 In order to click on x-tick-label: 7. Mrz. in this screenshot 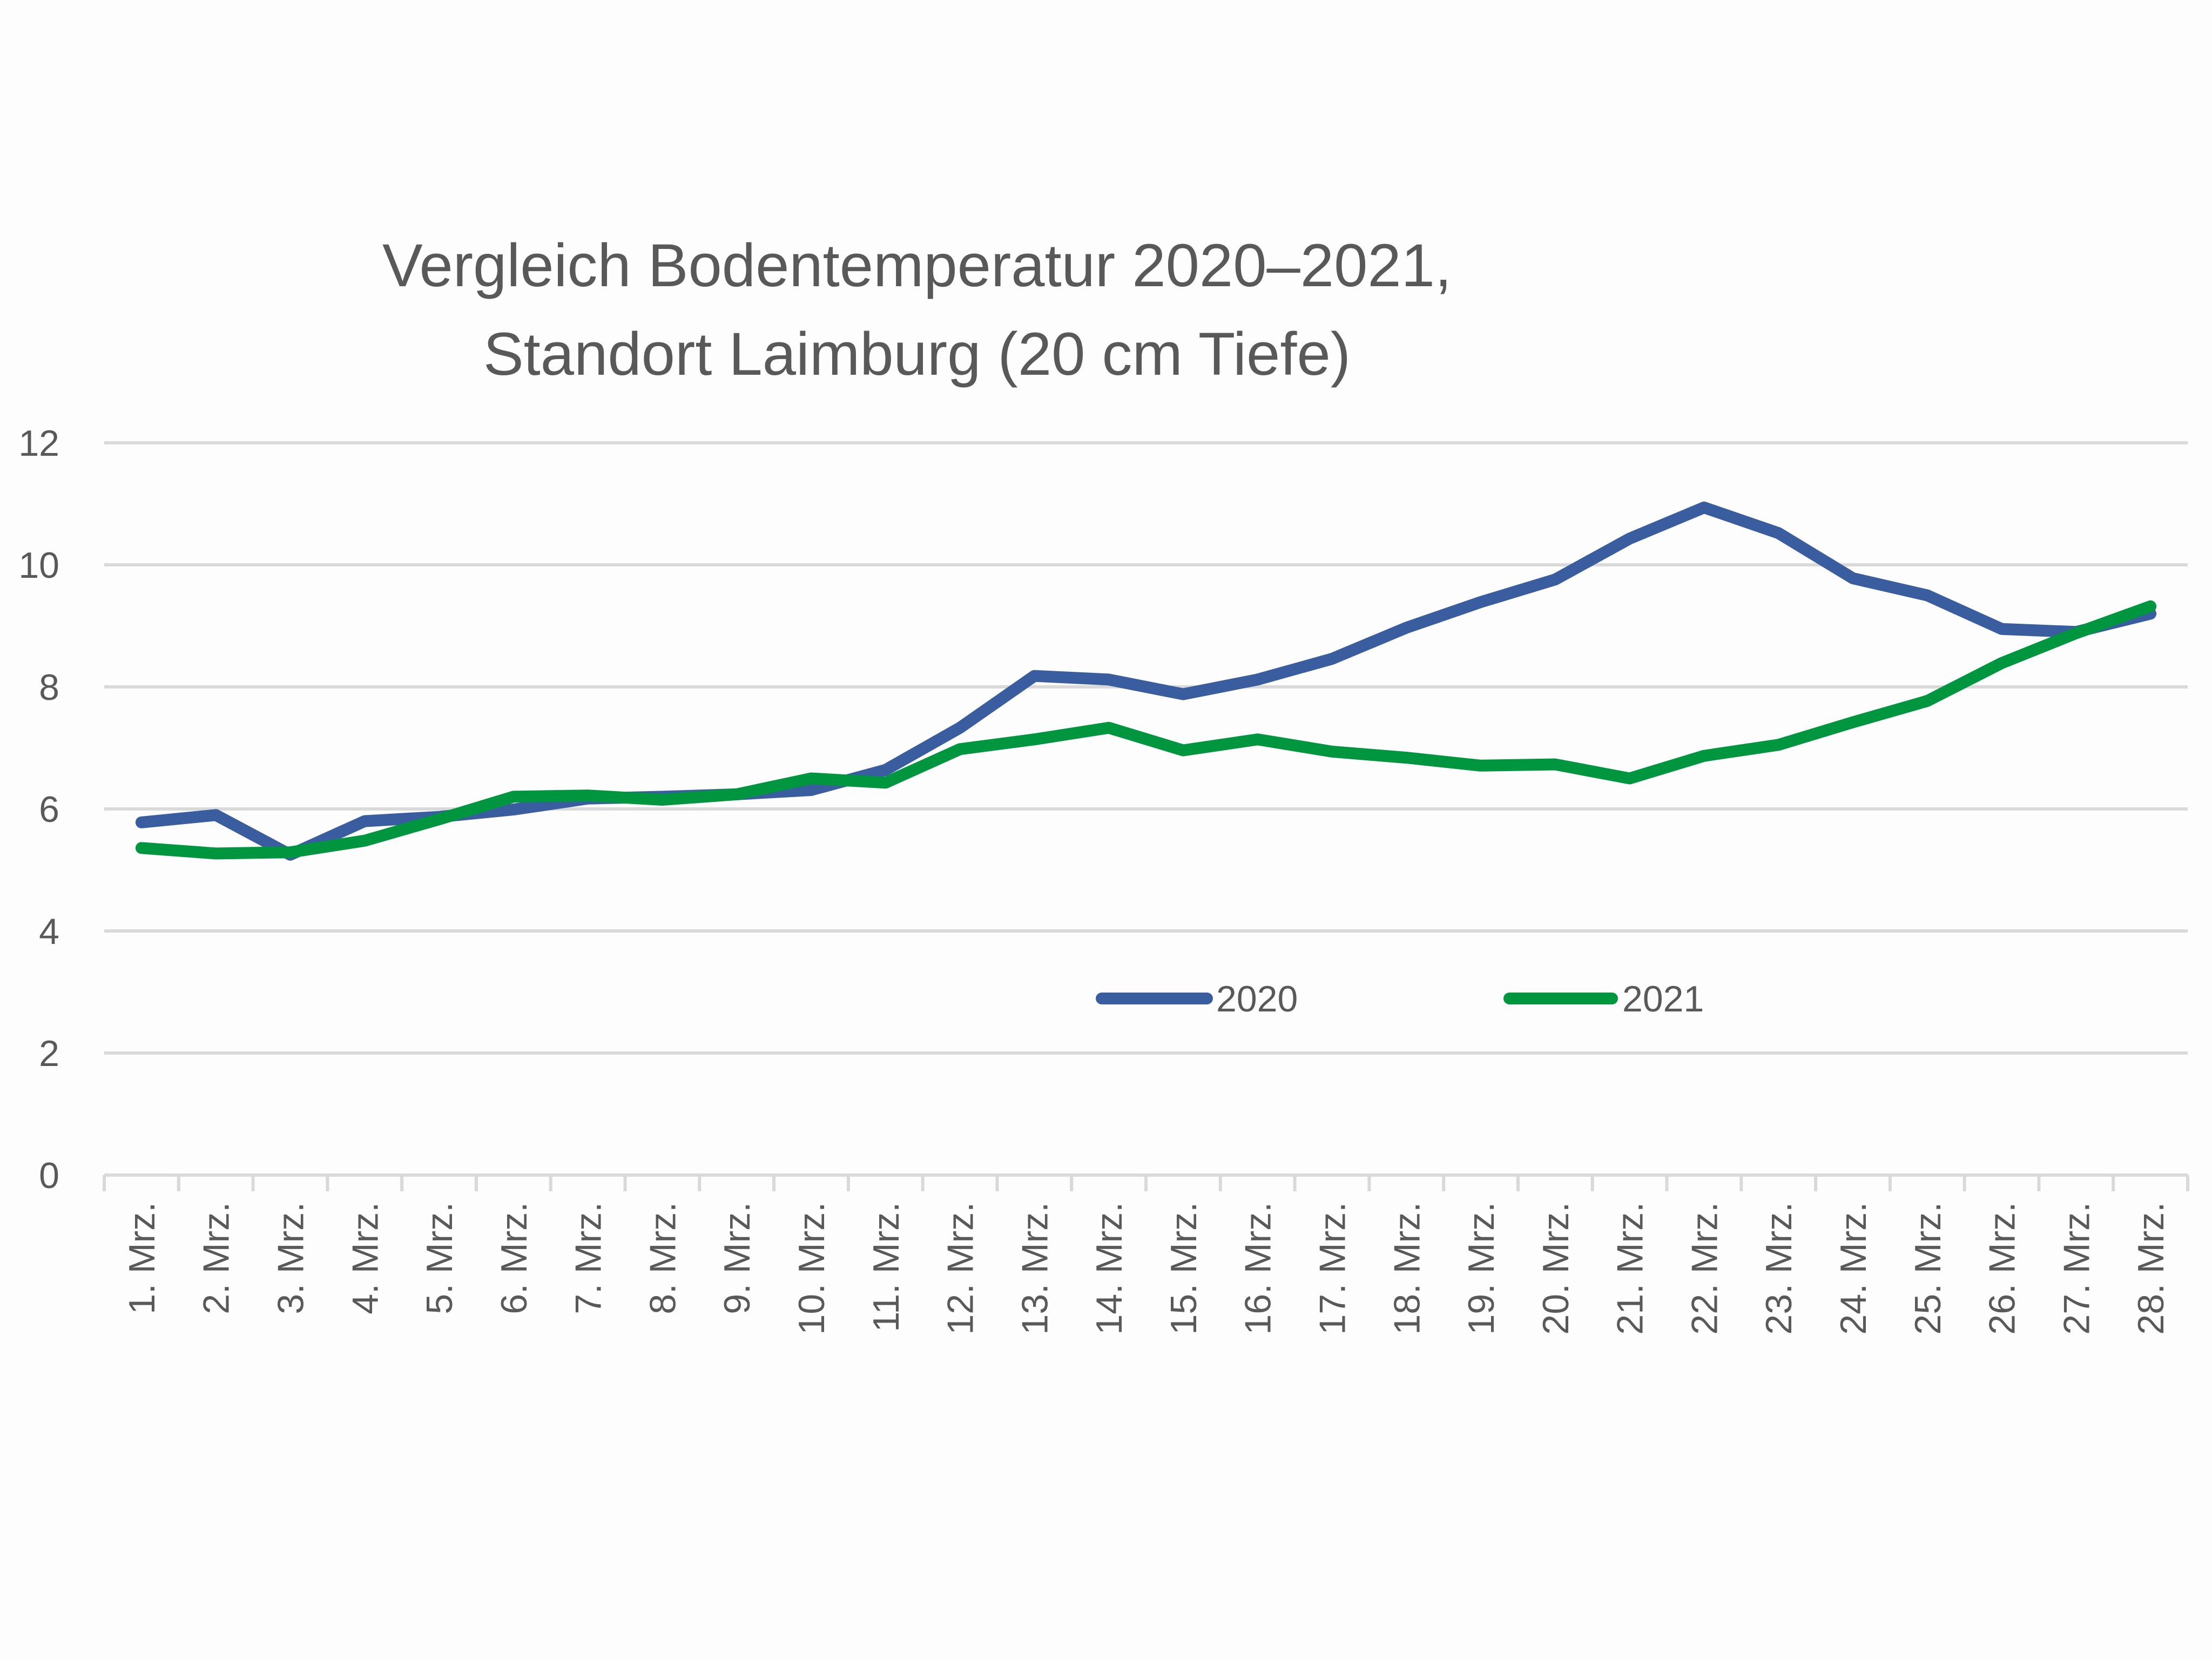, I will do `click(588, 1258)`.